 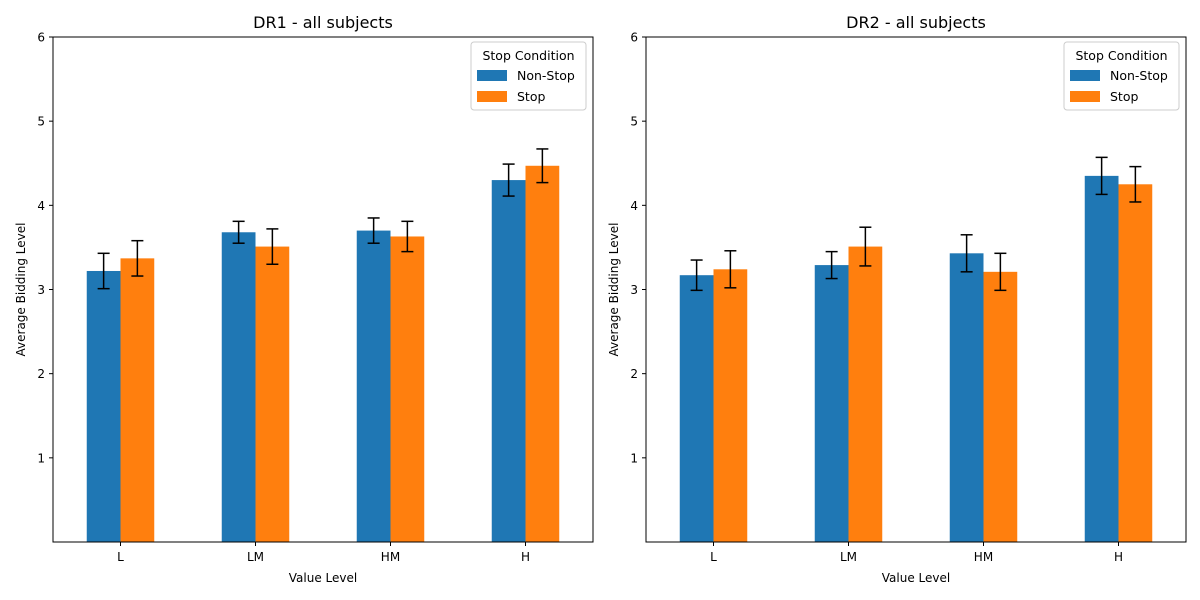 I want to click on chart-title: DR2 - all subjects, so click(x=916, y=22).